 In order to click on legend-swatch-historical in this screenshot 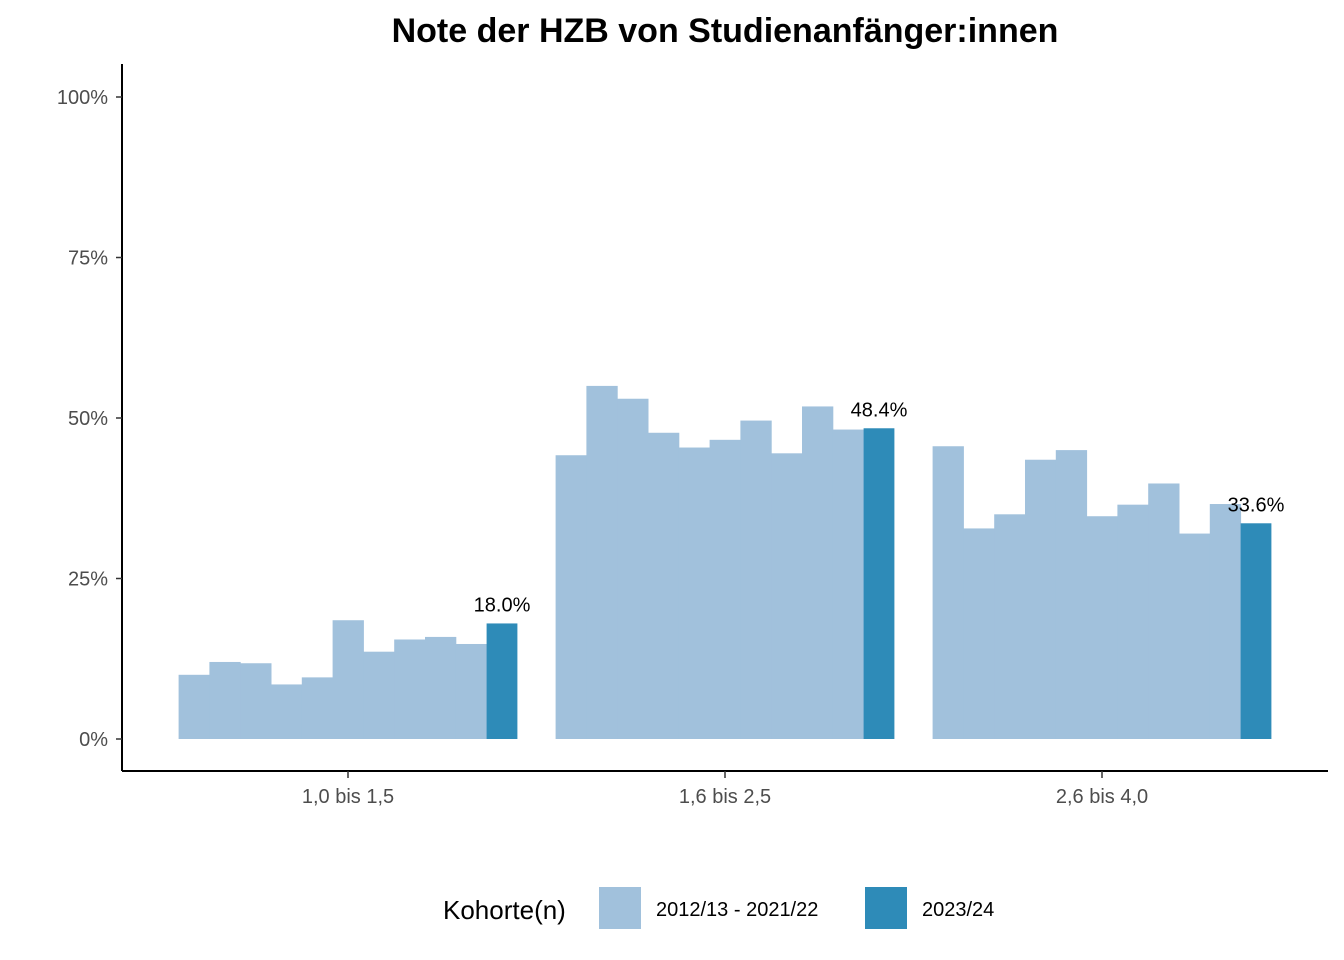, I will do `click(620, 908)`.